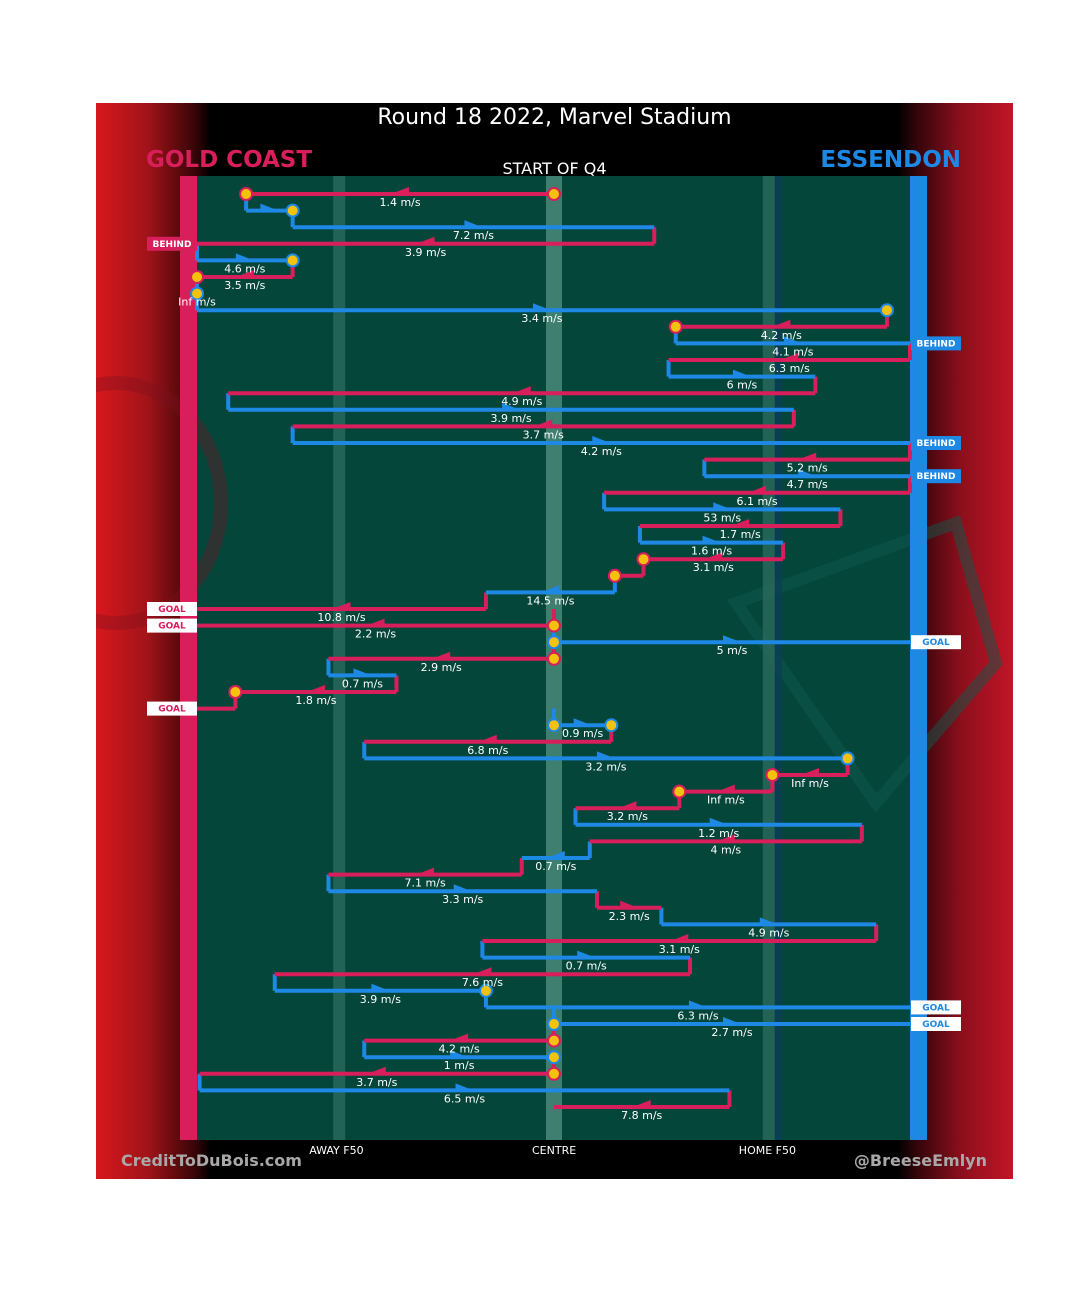  Describe the element at coordinates (756, 501) in the screenshot. I see `speed-label-18: 6.1 m/s` at that location.